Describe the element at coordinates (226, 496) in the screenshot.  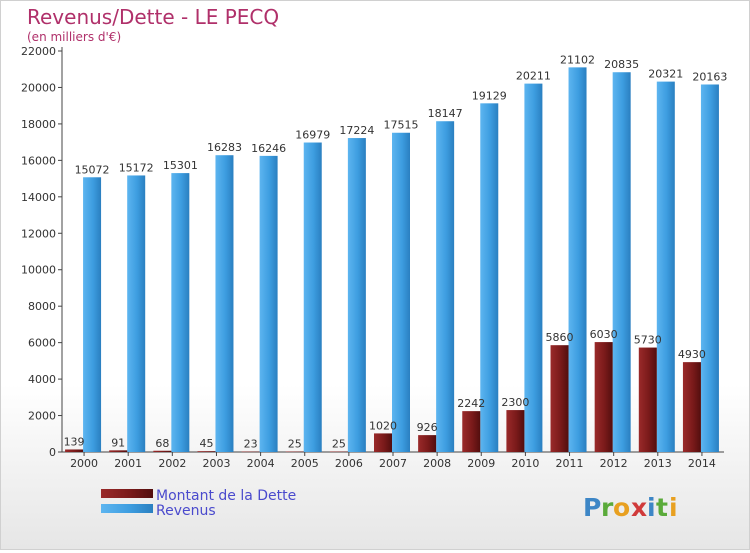
I see `legend-label-dette: Montant de la Dette` at that location.